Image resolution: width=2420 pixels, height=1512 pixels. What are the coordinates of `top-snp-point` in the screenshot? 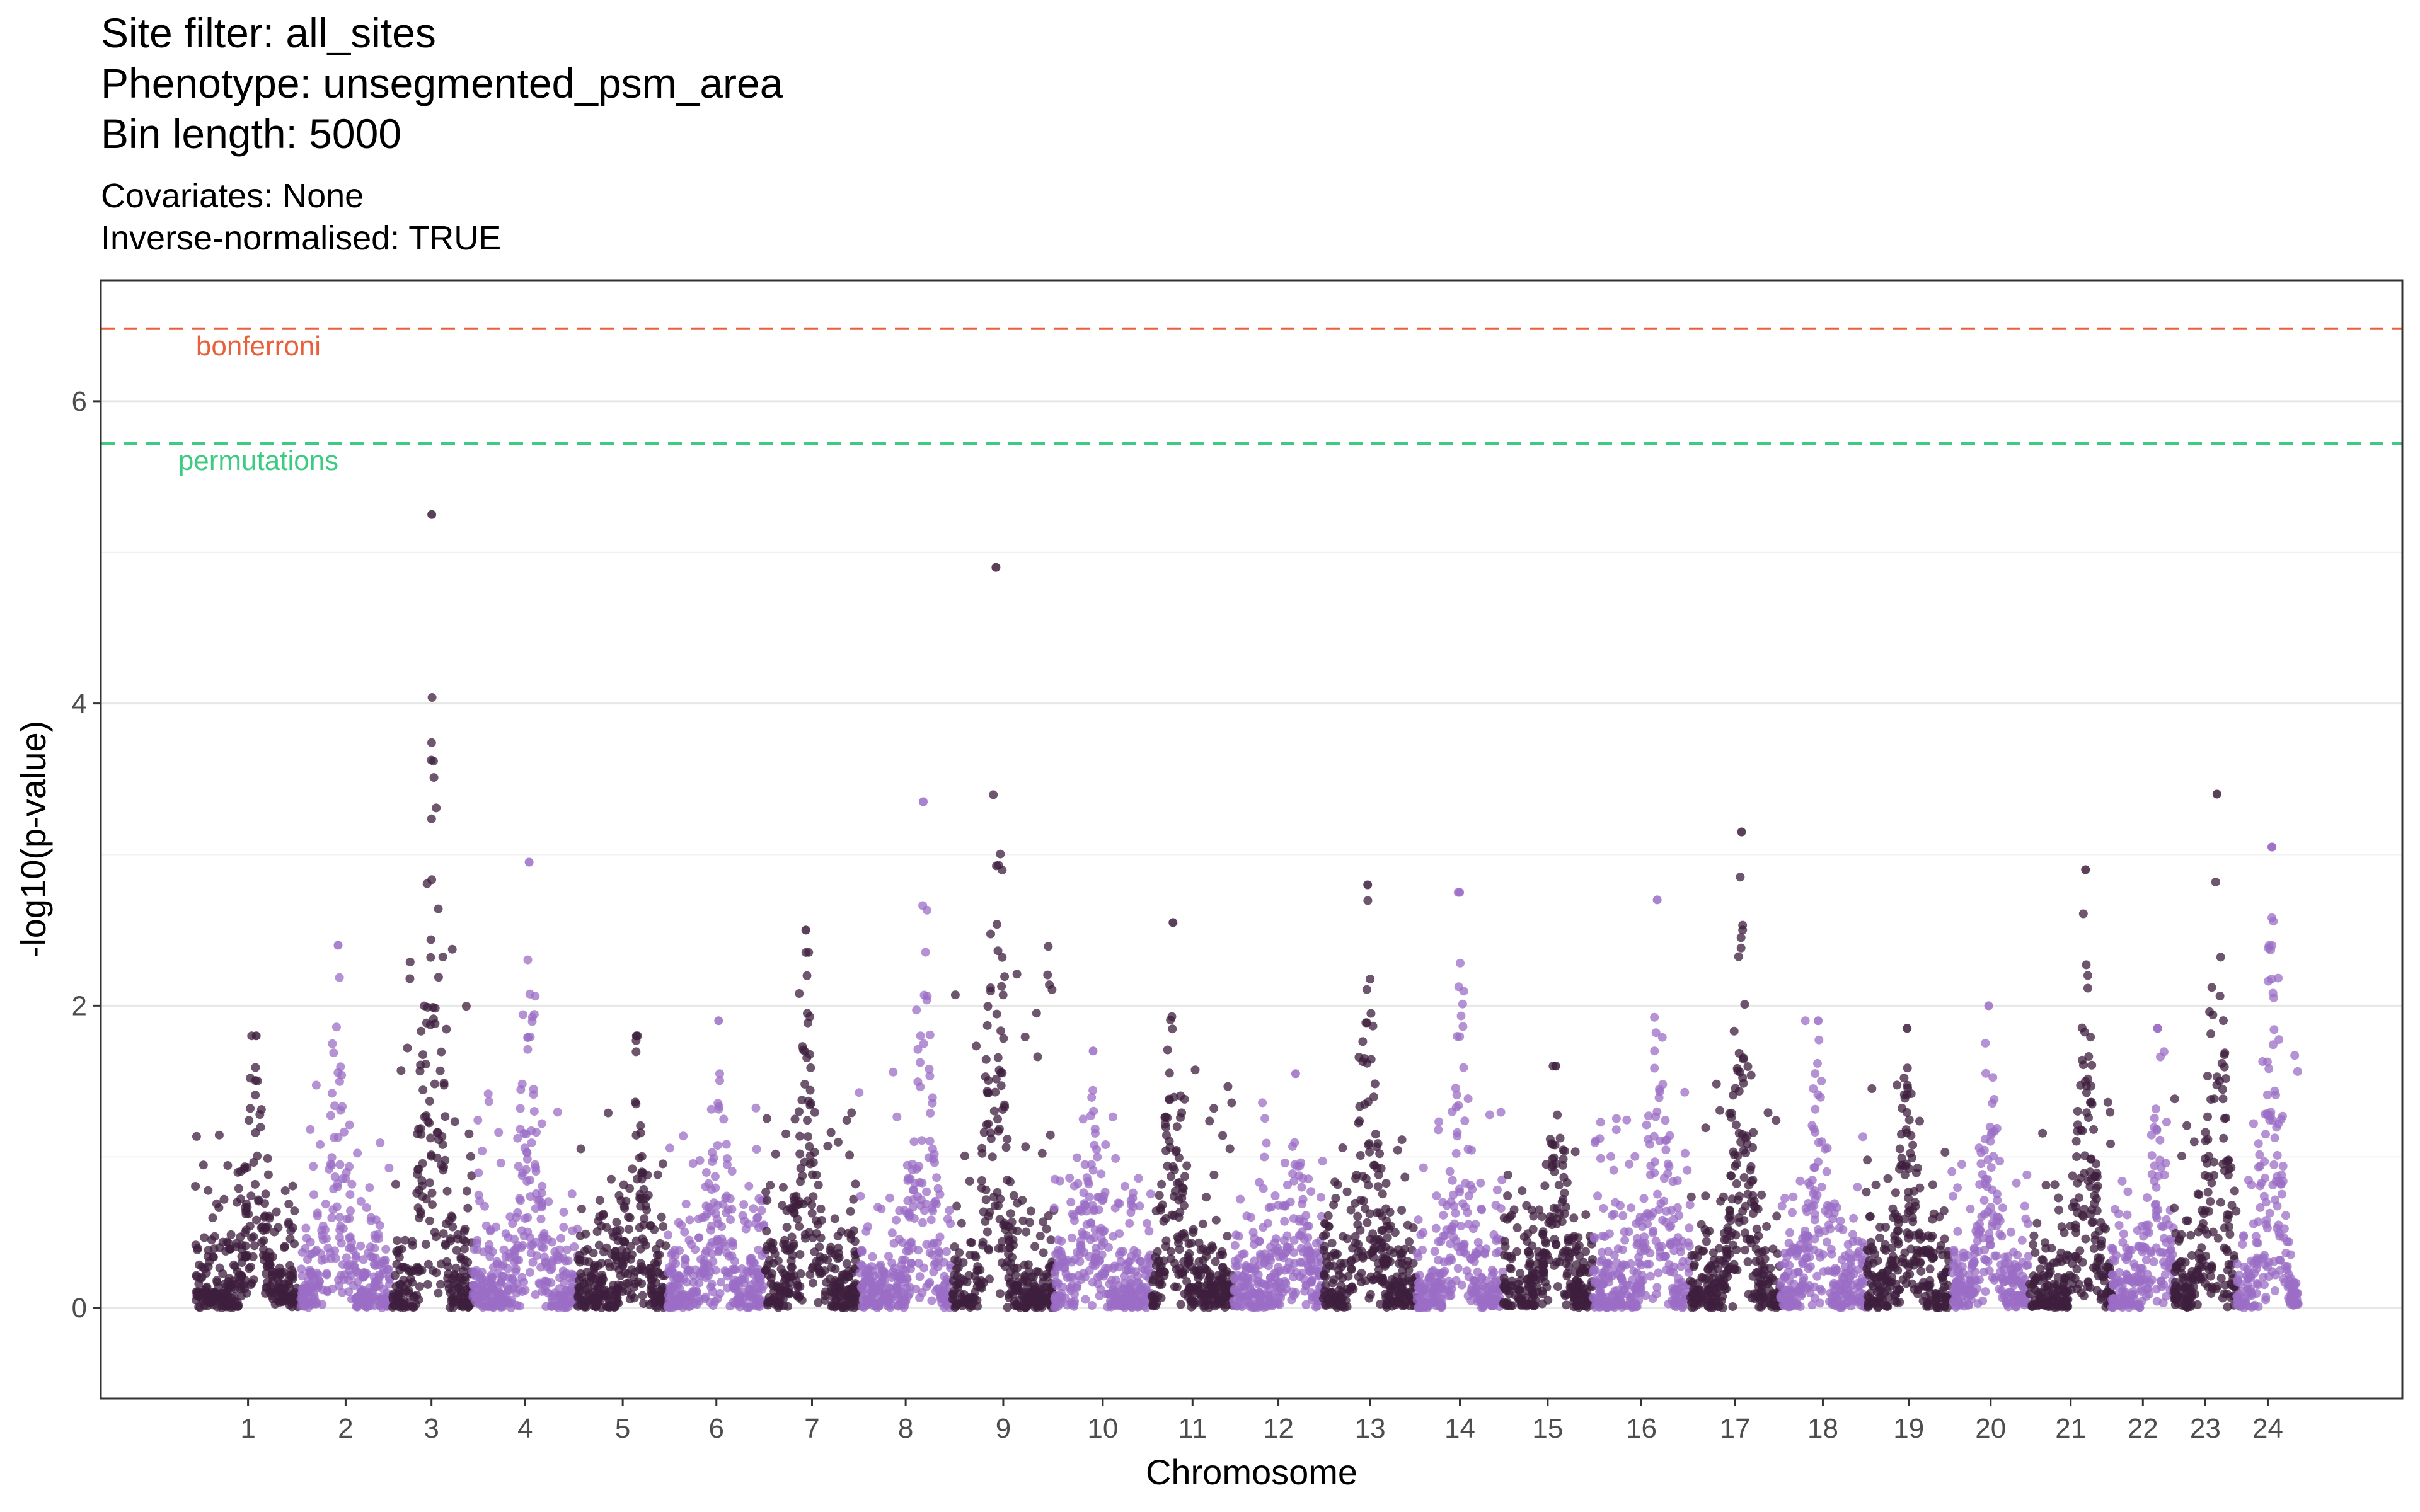 It's located at (1555, 1066).